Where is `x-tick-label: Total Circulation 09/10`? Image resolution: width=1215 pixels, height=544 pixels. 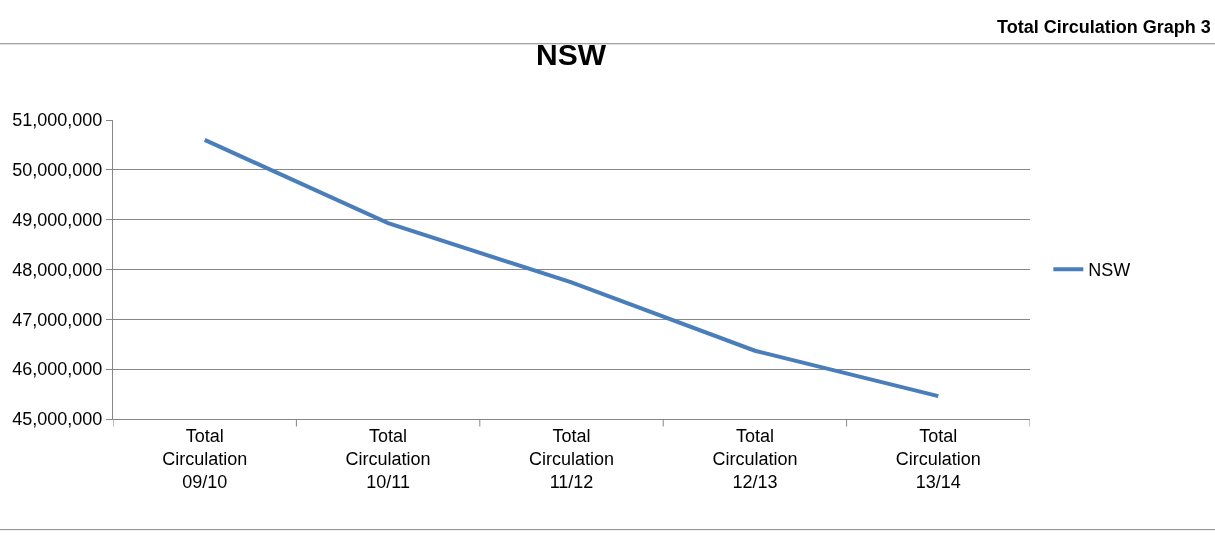 x-tick-label: Total Circulation 09/10 is located at coordinates (205, 459).